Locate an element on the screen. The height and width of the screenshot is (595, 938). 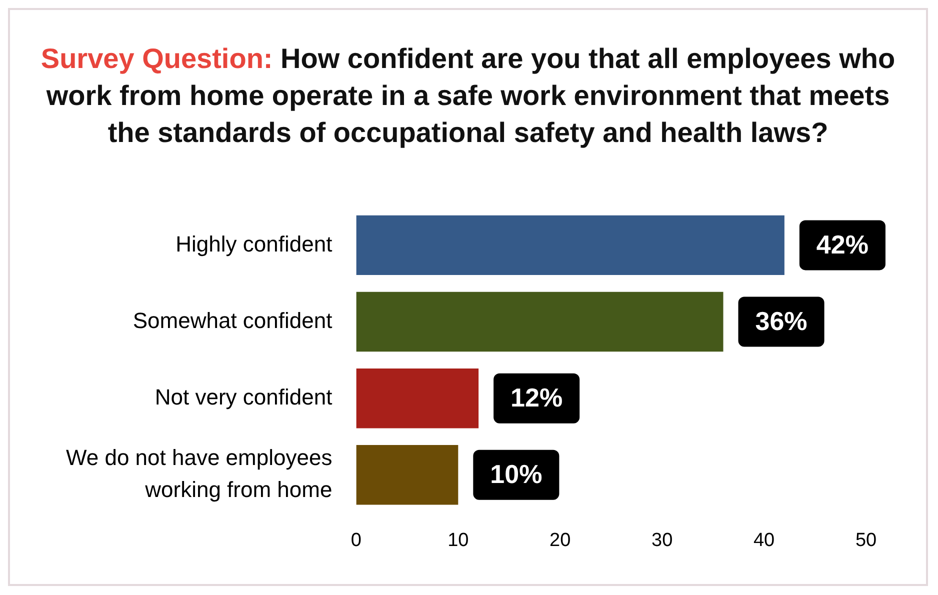
data-label: 10% is located at coordinates (516, 474).